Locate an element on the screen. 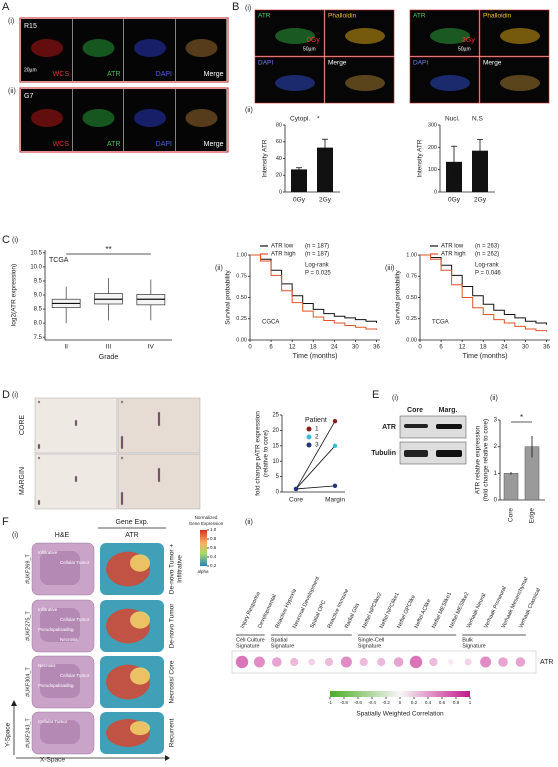  annotation: TCGA is located at coordinates (440, 323).